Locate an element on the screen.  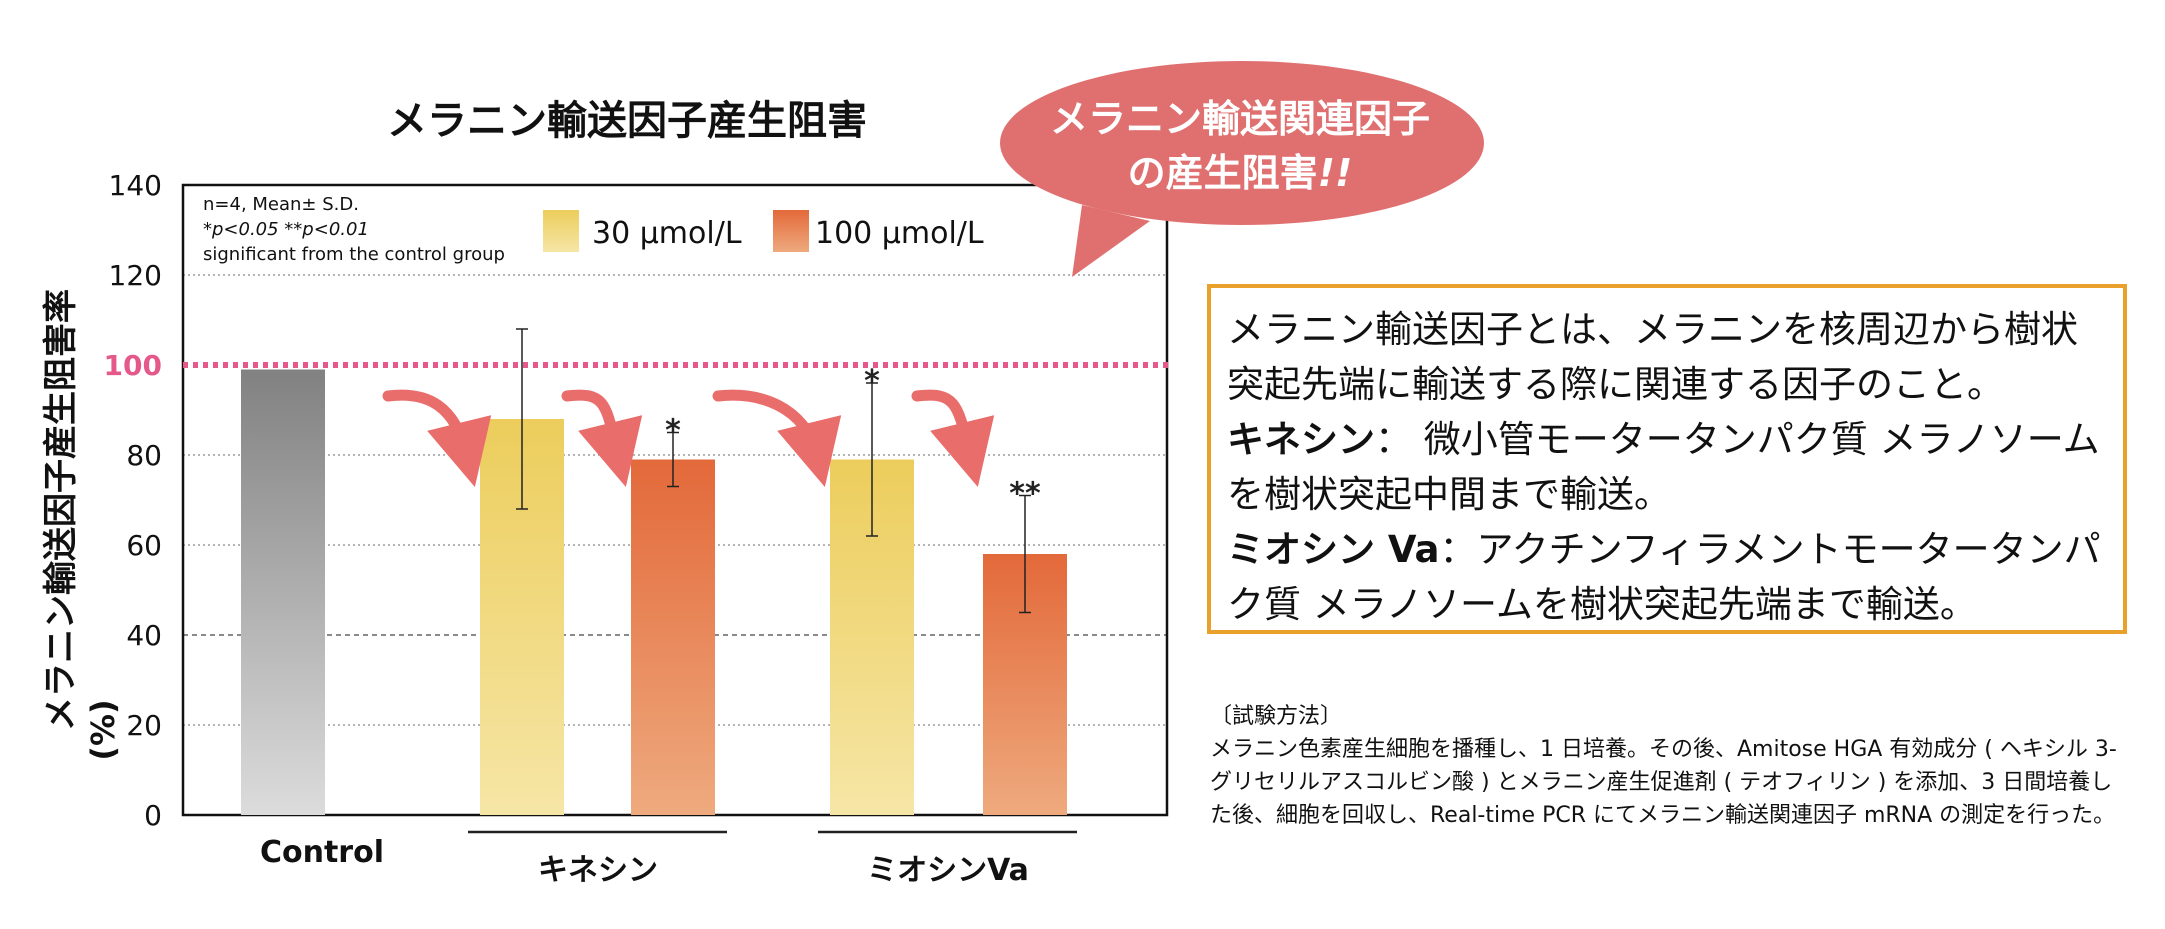
y-tick-label: 20 is located at coordinates (144, 725).